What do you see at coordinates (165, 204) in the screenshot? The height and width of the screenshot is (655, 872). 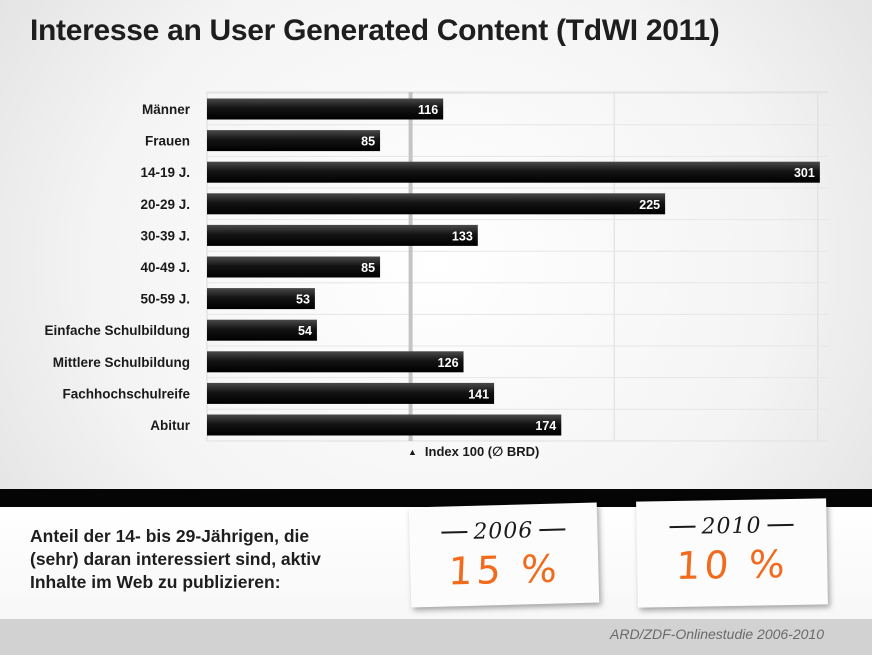 I see `category-label: 20-29 J.` at bounding box center [165, 204].